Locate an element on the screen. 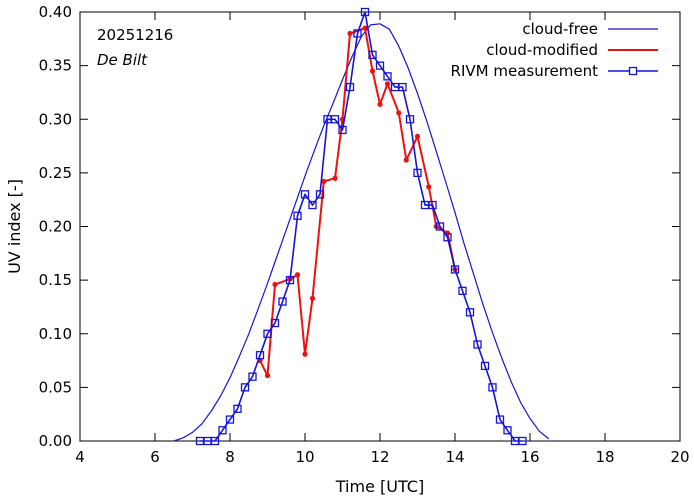  x-tick-label: 4 is located at coordinates (80, 457).